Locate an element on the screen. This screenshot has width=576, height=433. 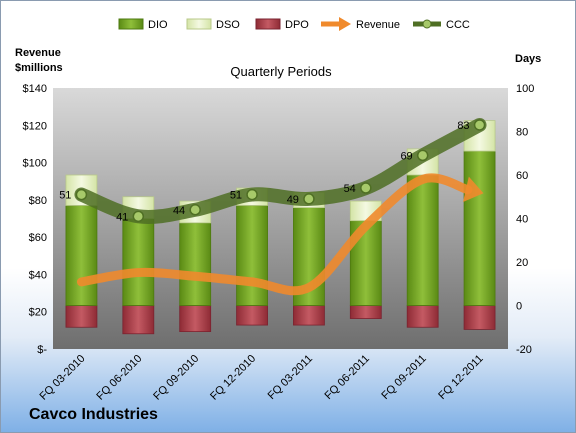
right-tick-label: -20 is located at coordinates (524, 350).